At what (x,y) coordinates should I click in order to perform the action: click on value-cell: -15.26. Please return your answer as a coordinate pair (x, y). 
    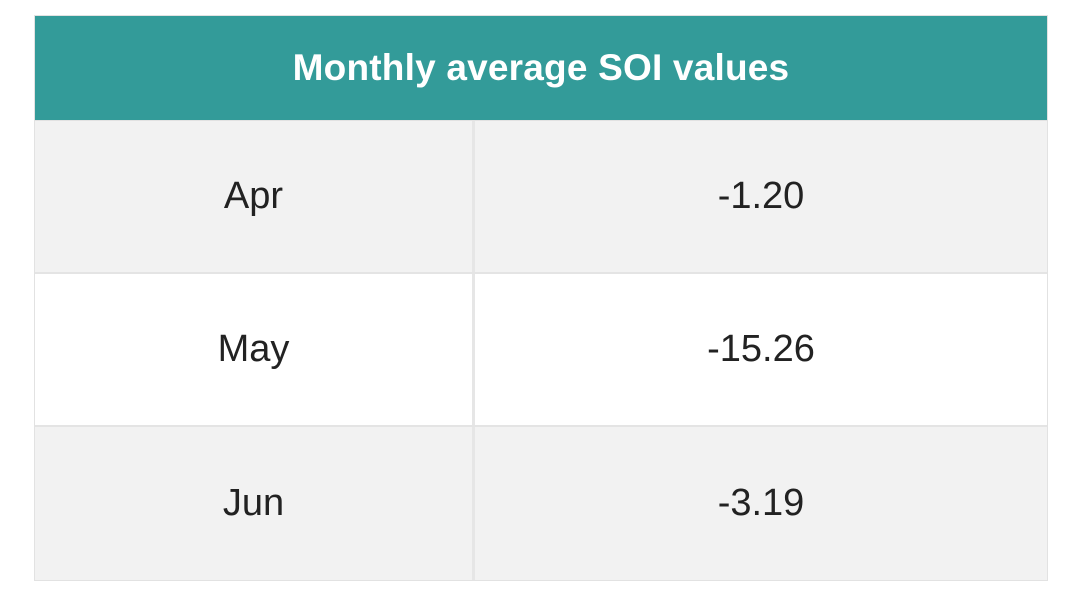
    Looking at the image, I should click on (761, 349).